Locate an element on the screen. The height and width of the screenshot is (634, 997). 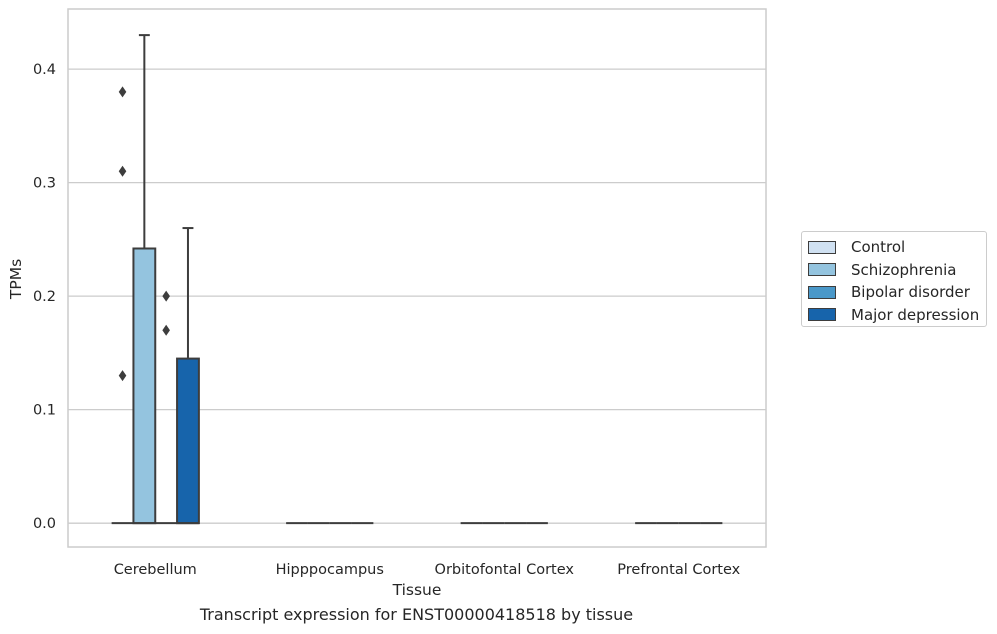
legend-label-control: Control is located at coordinates (878, 247).